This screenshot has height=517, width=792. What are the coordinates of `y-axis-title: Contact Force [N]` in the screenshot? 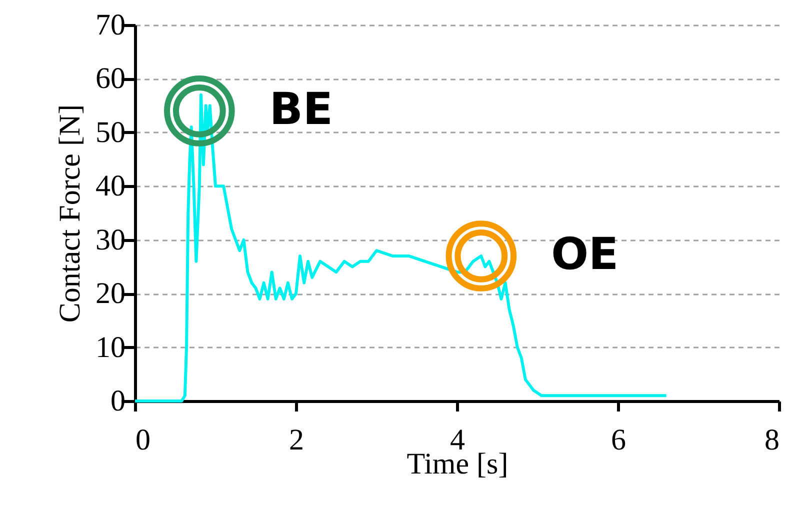 It's located at (70, 213).